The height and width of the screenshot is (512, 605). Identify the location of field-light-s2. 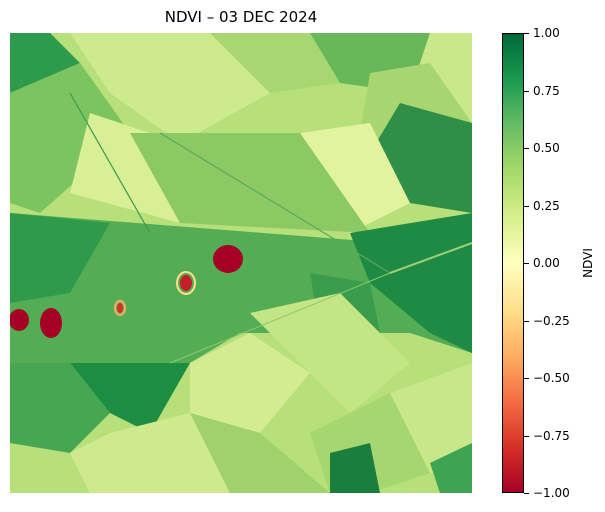
(330, 353).